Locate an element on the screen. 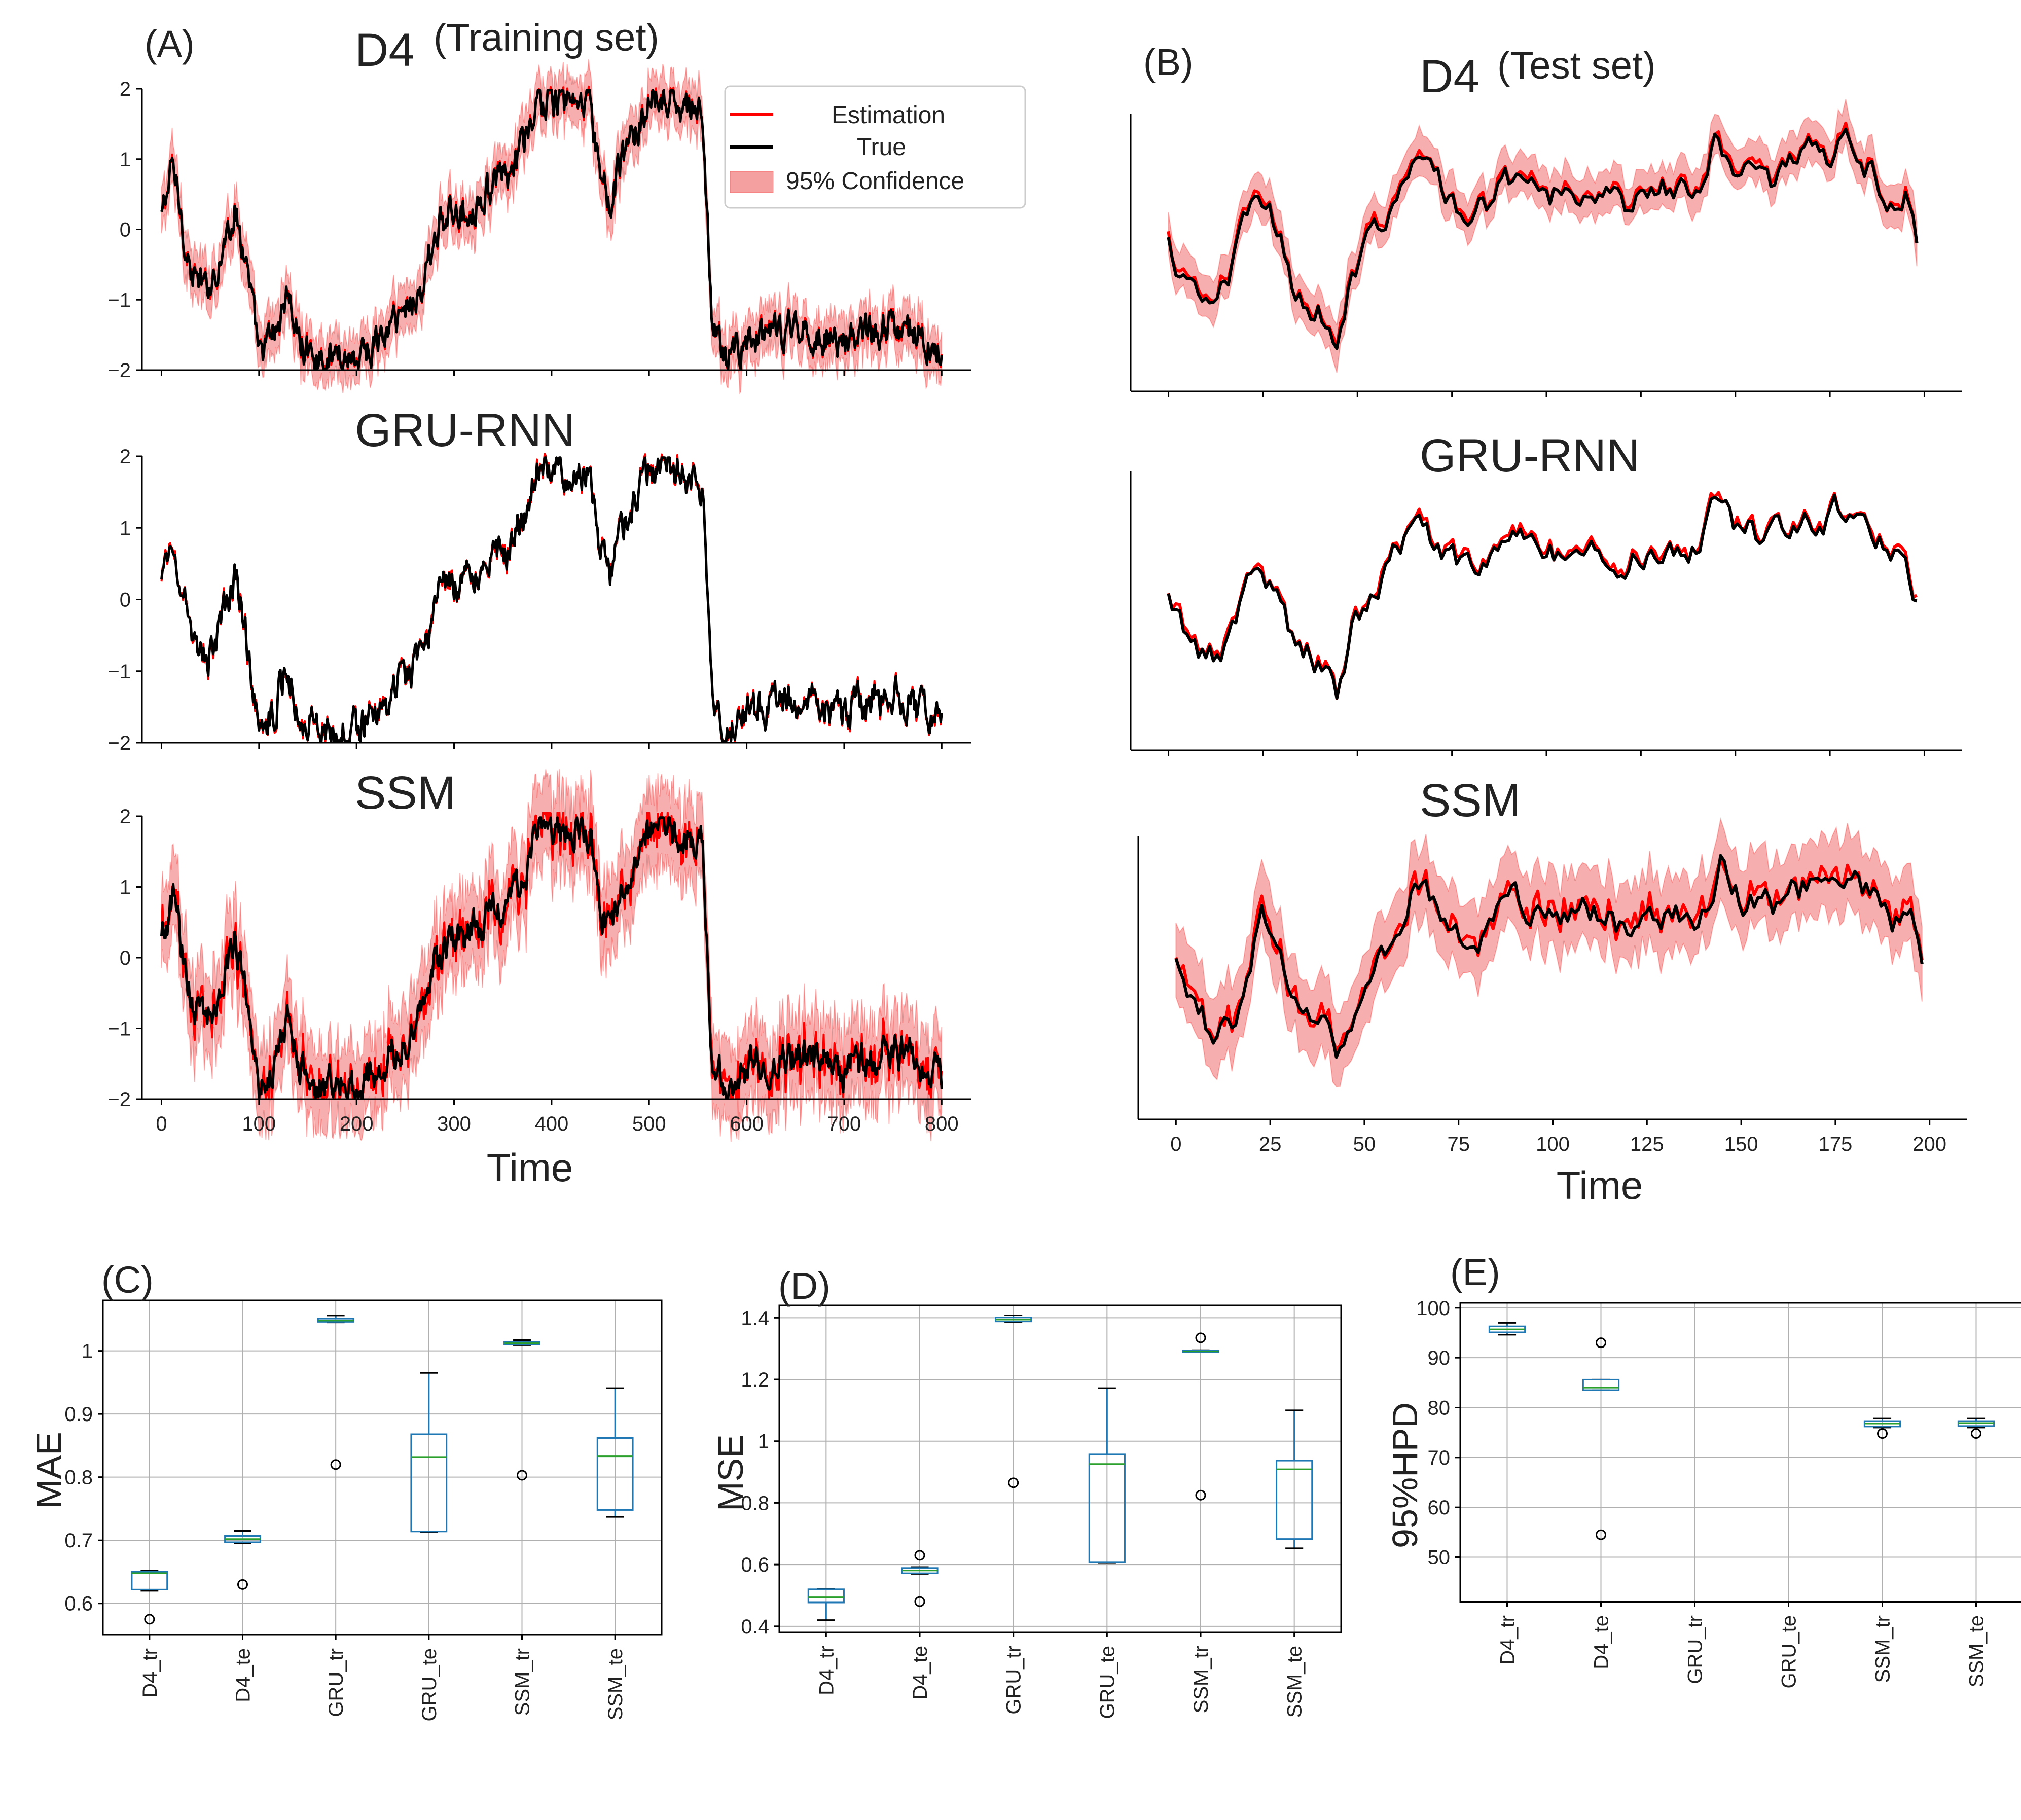  panel-letter-e: (E) is located at coordinates (1475, 1272).